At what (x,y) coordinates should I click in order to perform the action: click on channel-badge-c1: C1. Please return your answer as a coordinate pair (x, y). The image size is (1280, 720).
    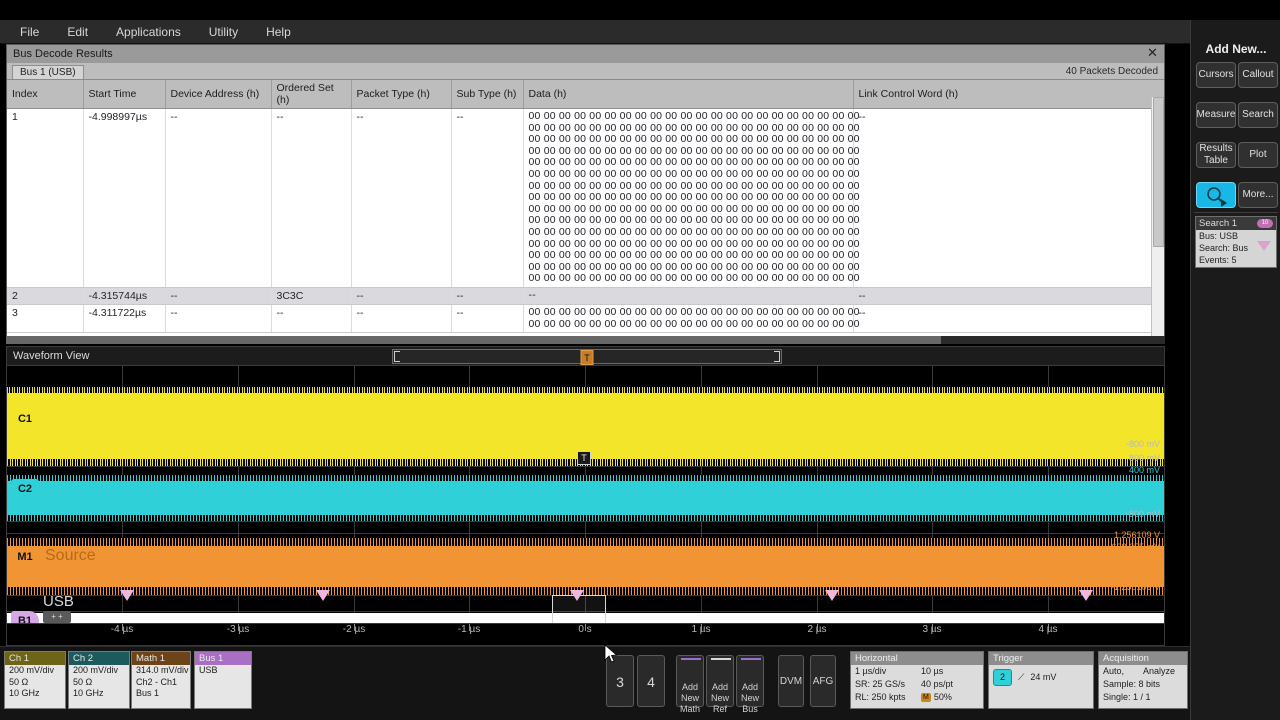
    Looking at the image, I should click on (25, 419).